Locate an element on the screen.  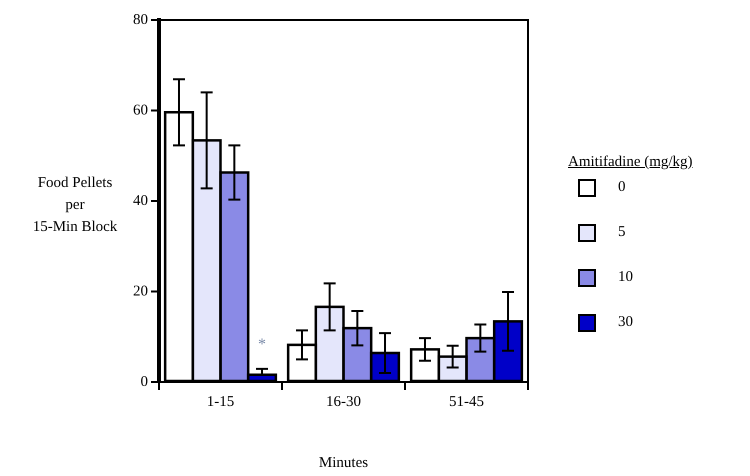
legend-label: 0 is located at coordinates (622, 187).